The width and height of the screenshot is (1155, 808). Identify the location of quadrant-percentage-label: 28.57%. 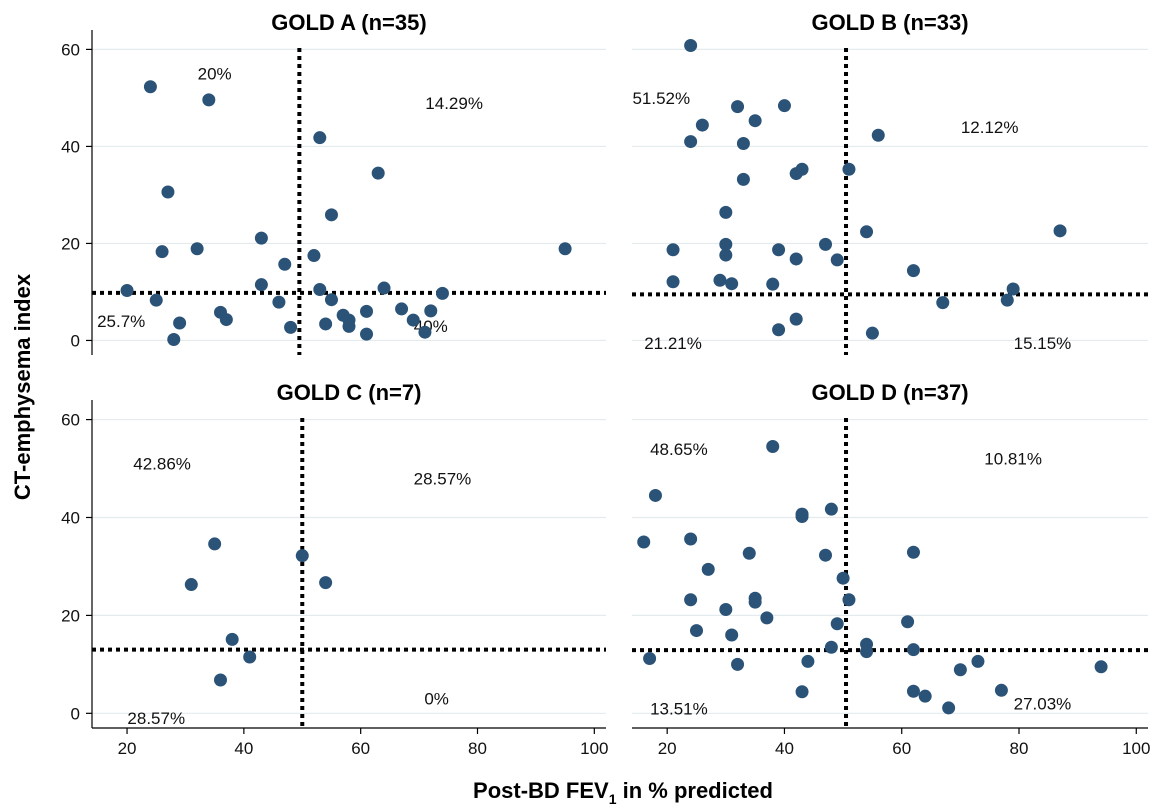
(443, 478).